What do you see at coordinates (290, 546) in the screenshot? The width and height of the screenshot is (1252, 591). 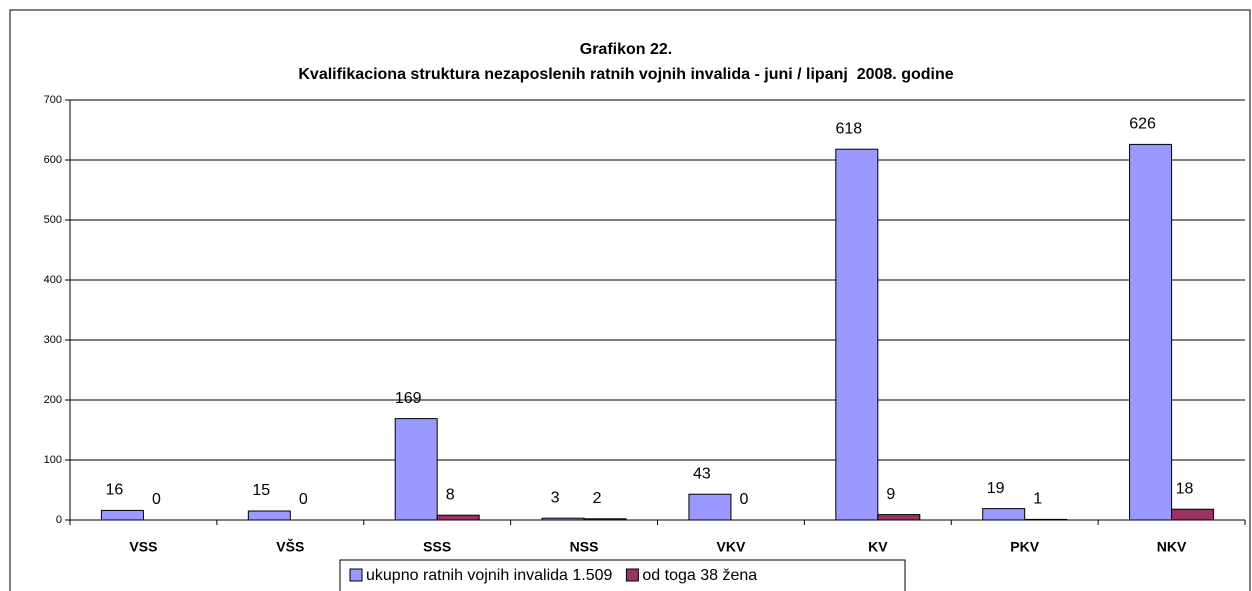 I see `x-tick-label: VŠS` at bounding box center [290, 546].